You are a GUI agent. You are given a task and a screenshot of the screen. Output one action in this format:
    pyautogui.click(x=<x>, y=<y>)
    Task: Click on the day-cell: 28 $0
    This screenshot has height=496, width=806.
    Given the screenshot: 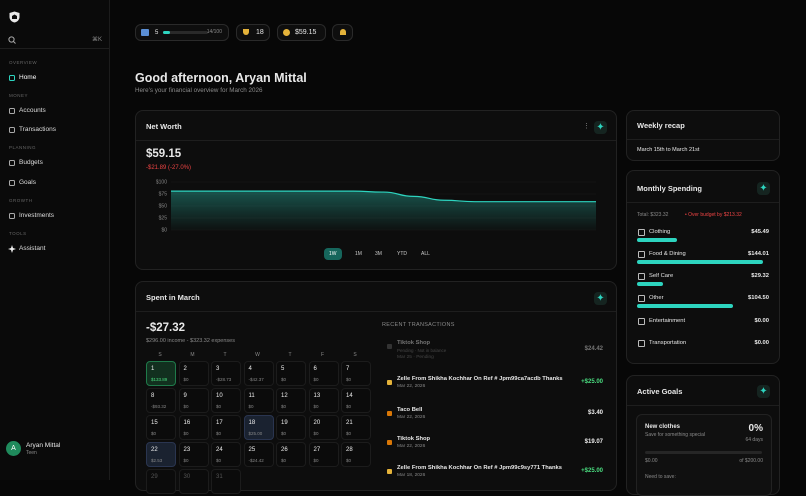 What is the action you would take?
    pyautogui.click(x=356, y=454)
    